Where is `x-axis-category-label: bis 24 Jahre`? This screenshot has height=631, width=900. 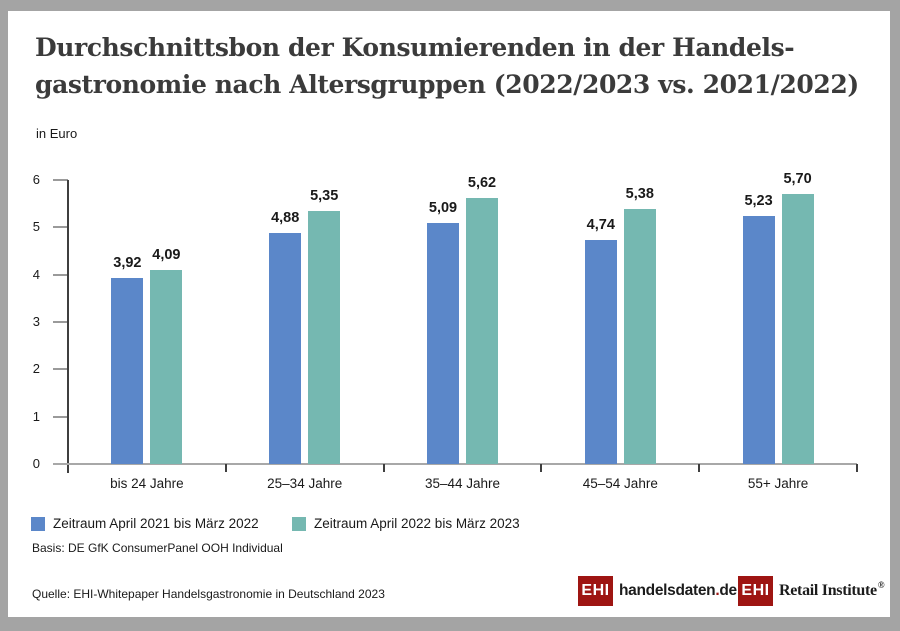 x-axis-category-label: bis 24 Jahre is located at coordinates (147, 483).